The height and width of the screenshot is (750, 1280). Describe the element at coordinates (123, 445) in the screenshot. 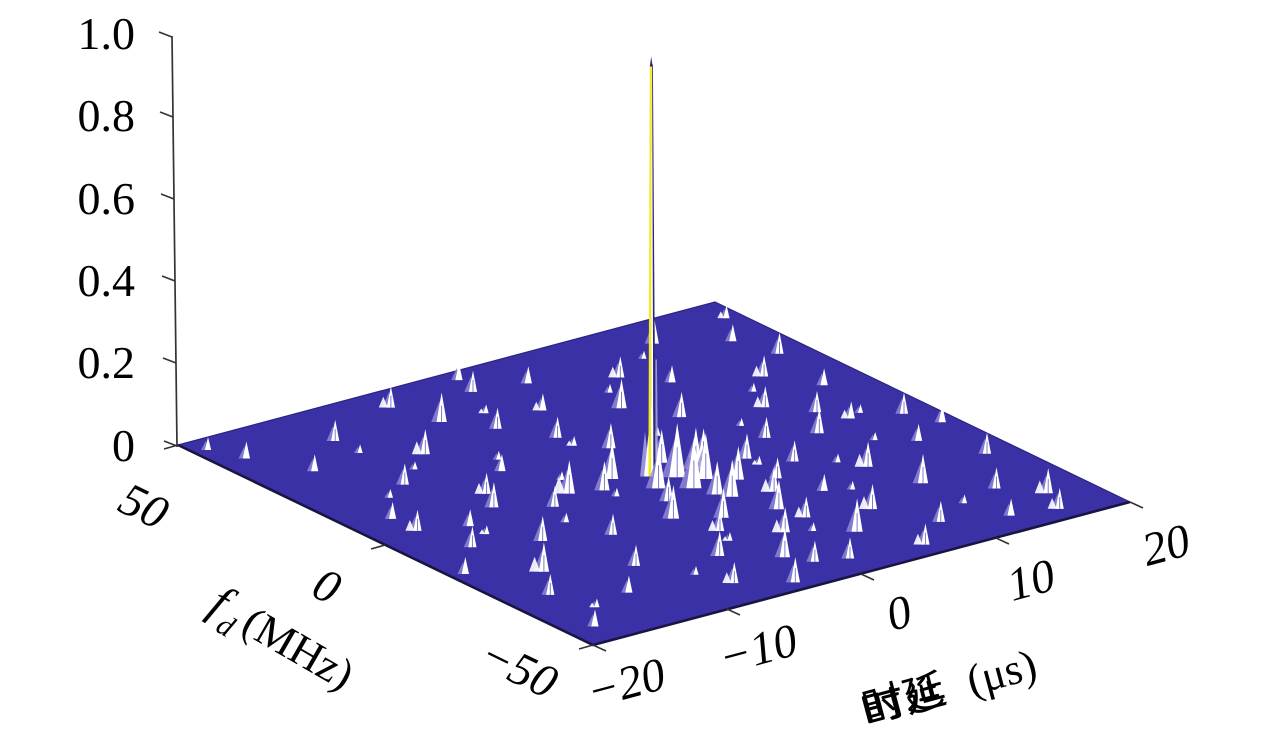

I see `z-axis-tick-label: 0` at that location.